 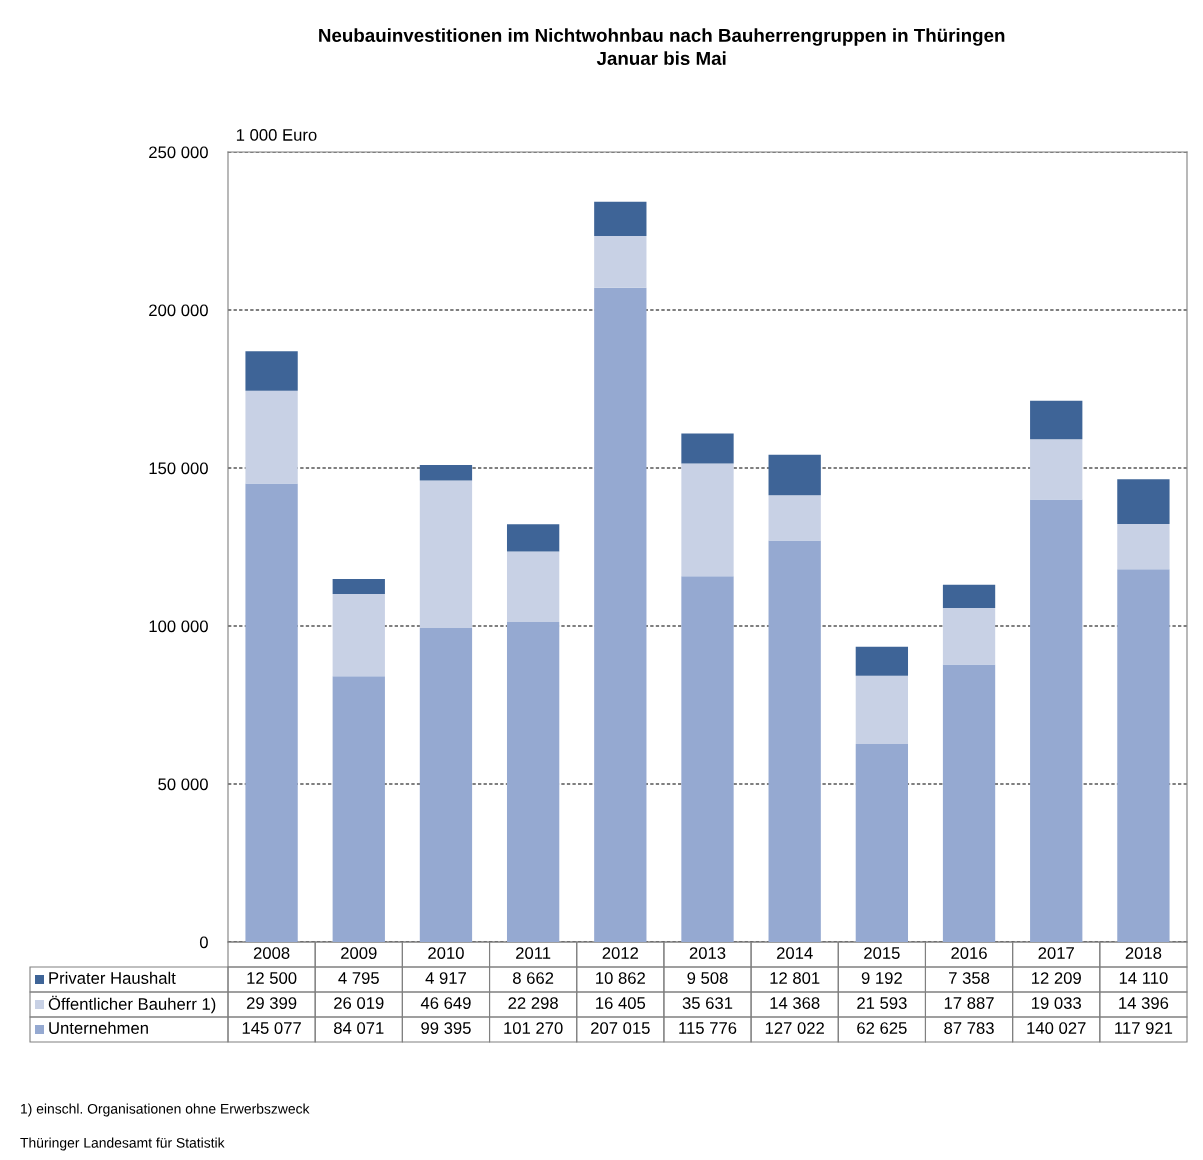 What do you see at coordinates (1144, 1028) in the screenshot?
I see `data-label: 117 921` at bounding box center [1144, 1028].